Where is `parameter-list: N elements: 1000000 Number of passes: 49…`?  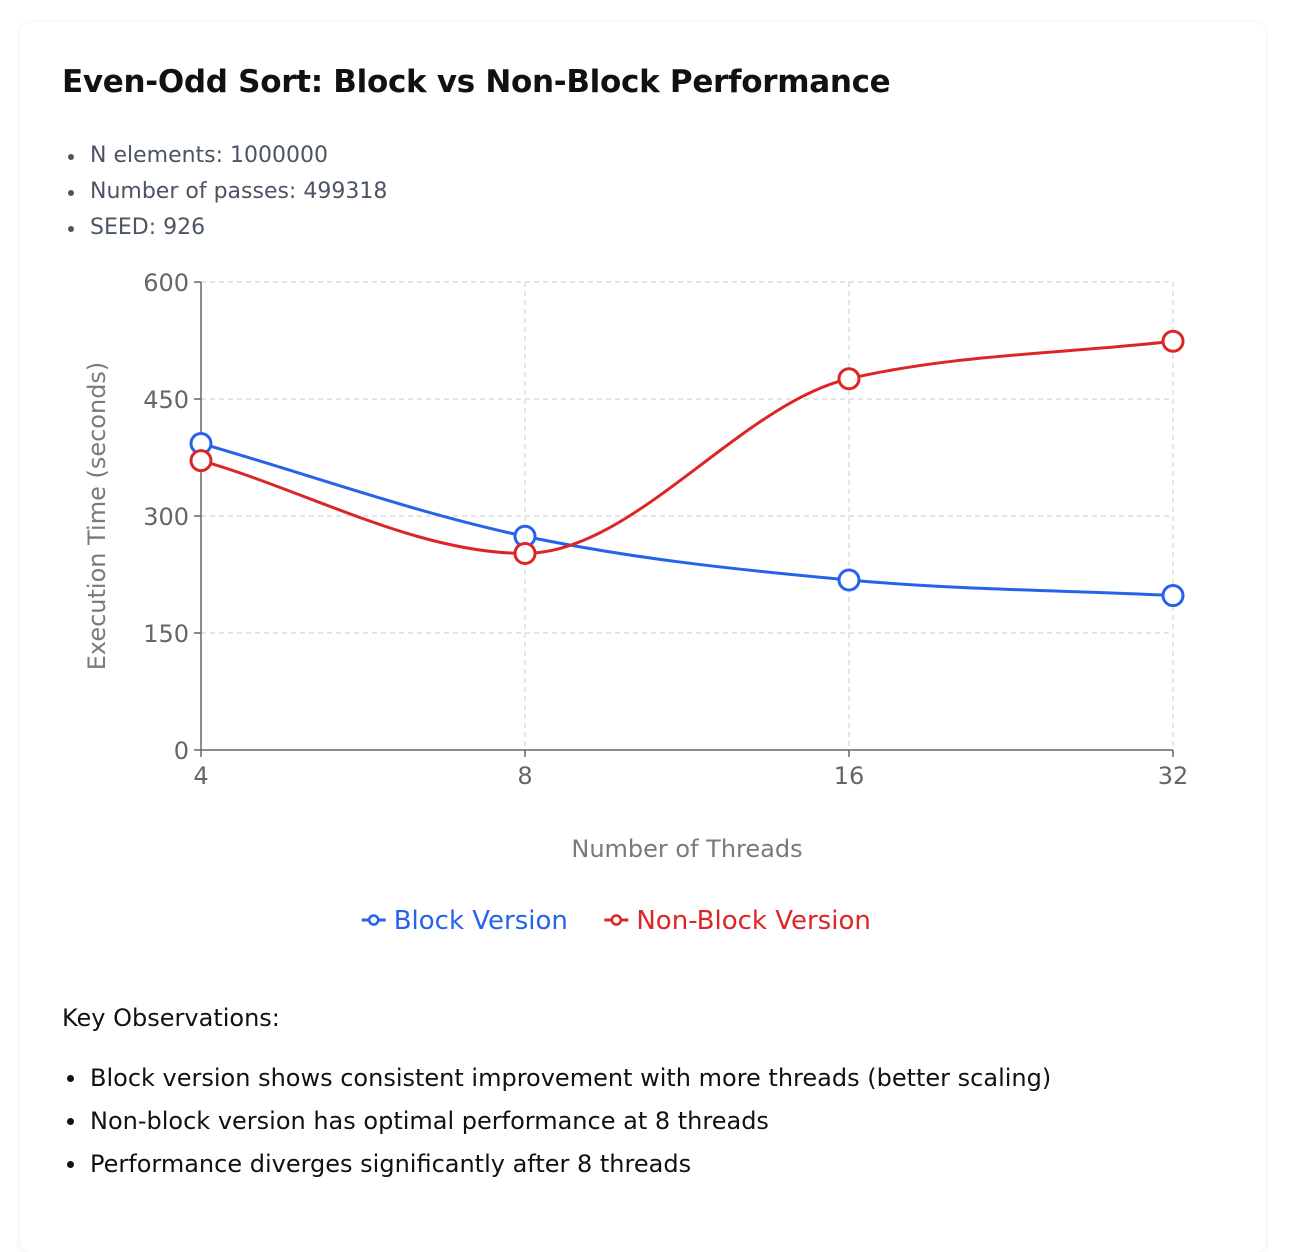
parameter-list: N elements: 1000000 Number of passes: 49… is located at coordinates (224, 194).